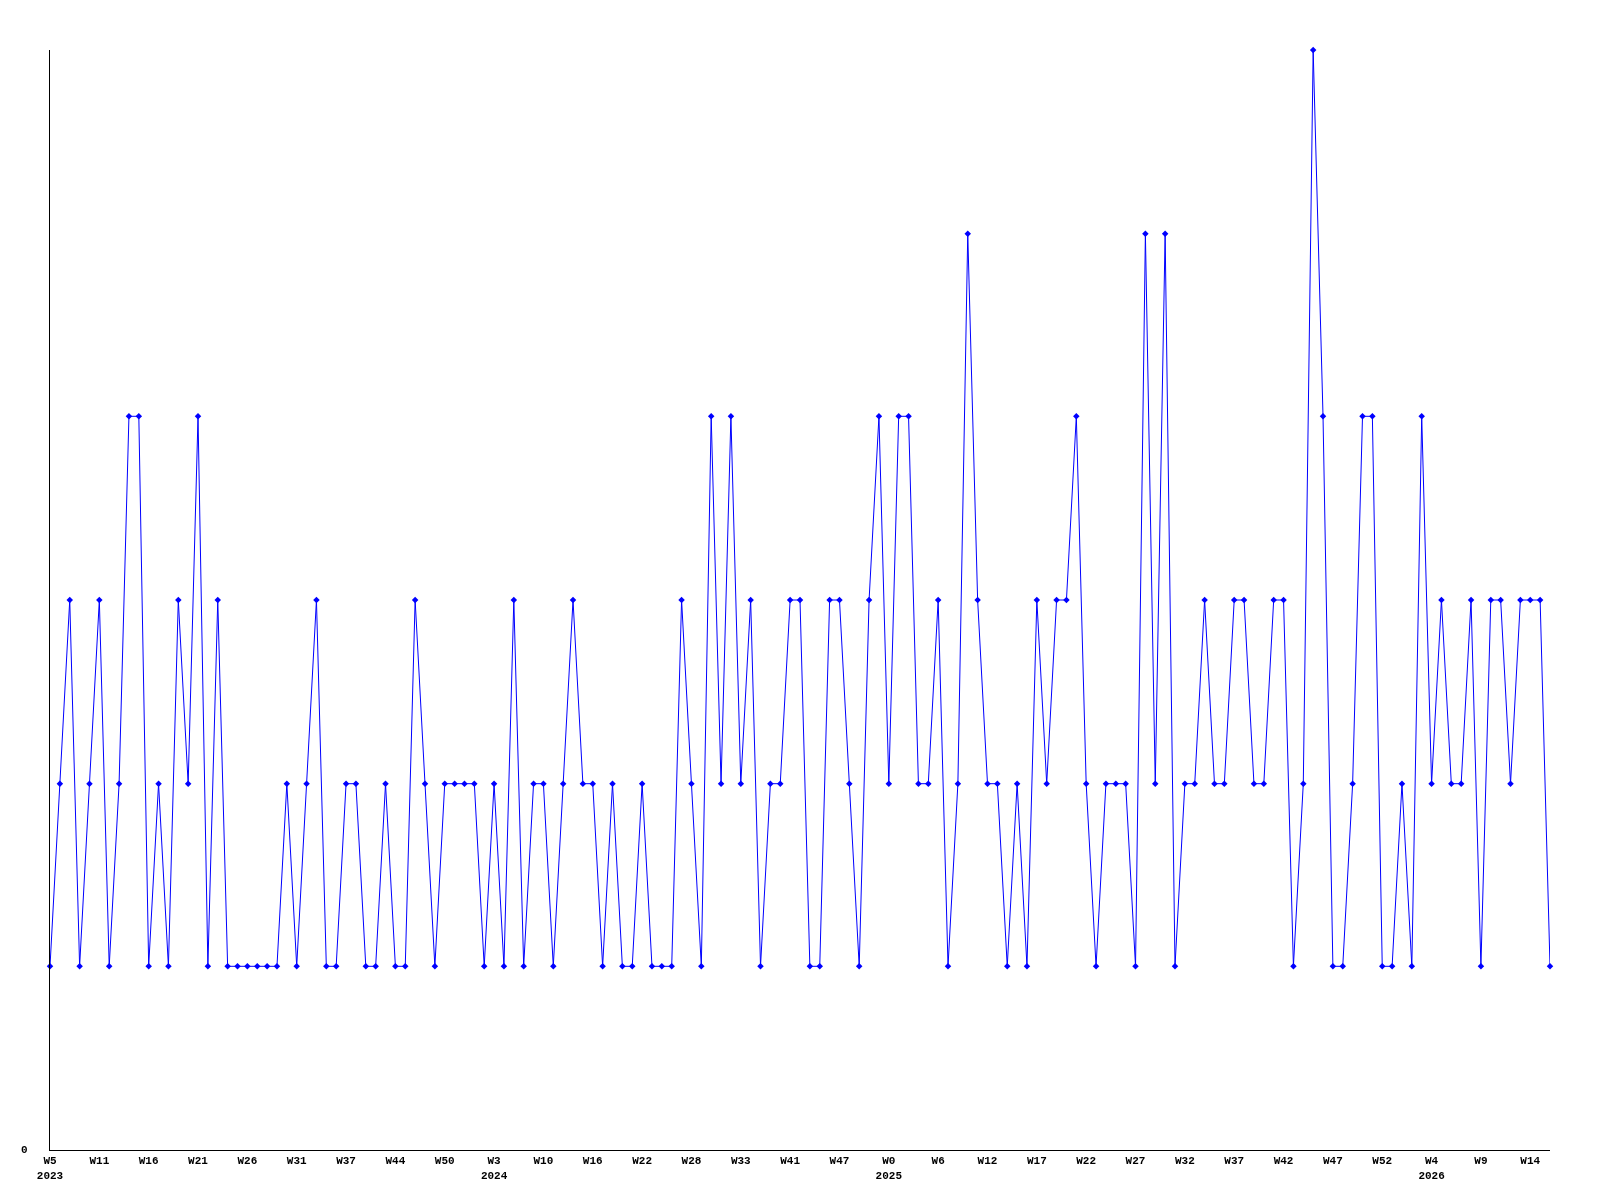 This screenshot has width=1600, height=1200. What do you see at coordinates (938, 1161) in the screenshot?
I see `x-tick-label: W6` at bounding box center [938, 1161].